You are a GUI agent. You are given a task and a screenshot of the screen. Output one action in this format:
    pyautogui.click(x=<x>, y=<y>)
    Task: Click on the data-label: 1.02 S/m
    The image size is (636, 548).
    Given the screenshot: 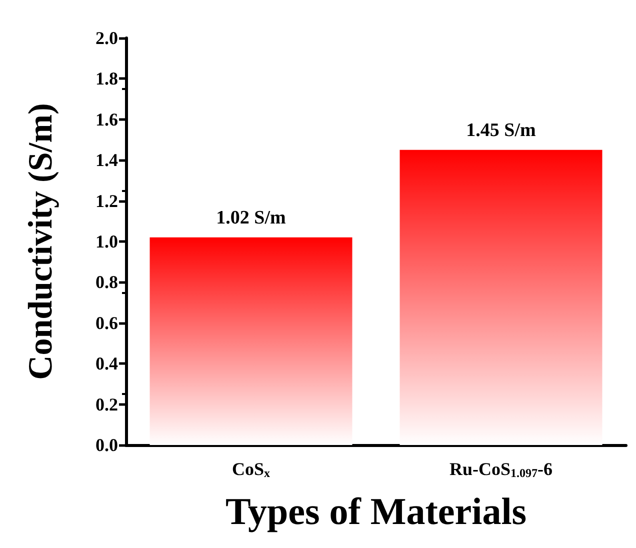 What is the action you would take?
    pyautogui.click(x=251, y=217)
    